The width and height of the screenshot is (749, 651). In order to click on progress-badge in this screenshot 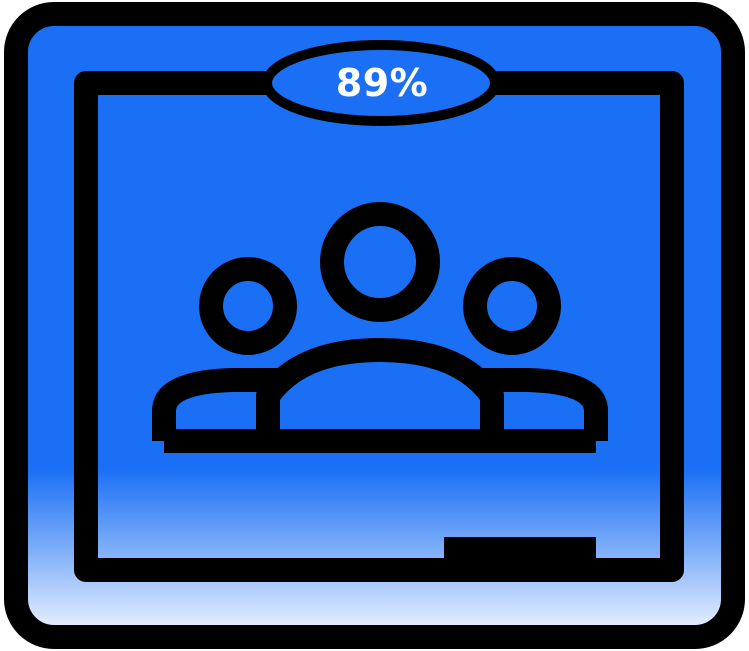, I will do `click(381, 83)`.